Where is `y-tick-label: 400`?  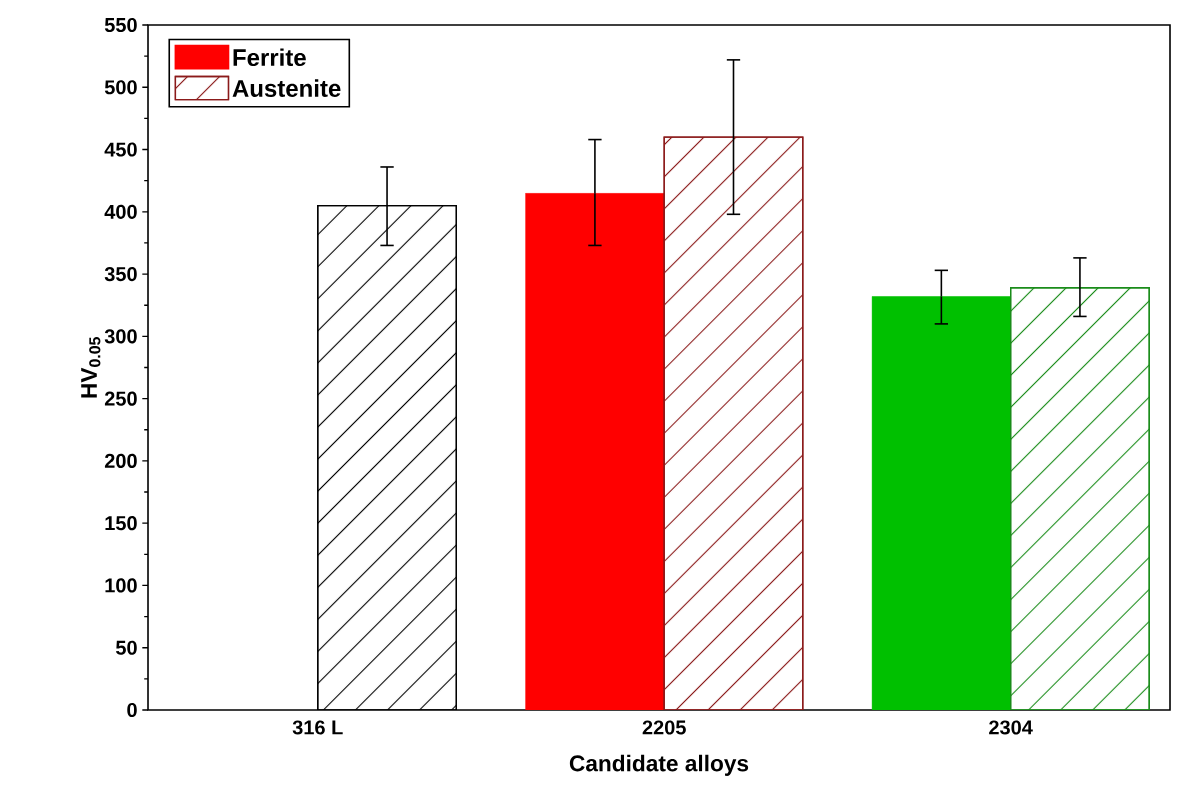
y-tick-label: 400 is located at coordinates (120, 211).